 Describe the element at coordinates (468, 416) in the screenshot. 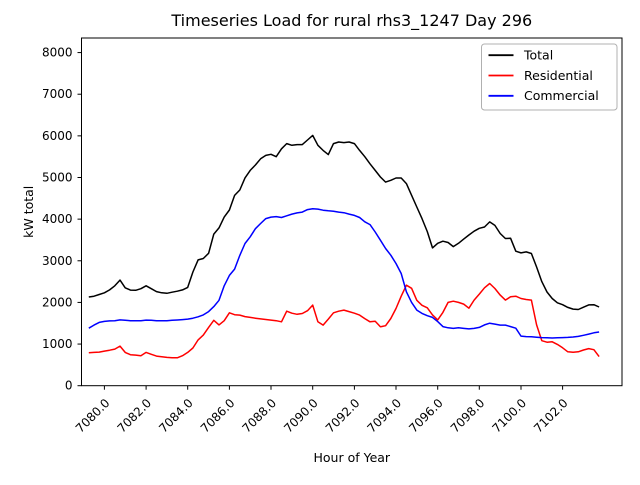

I see `x-tick-label: 7098.0` at that location.